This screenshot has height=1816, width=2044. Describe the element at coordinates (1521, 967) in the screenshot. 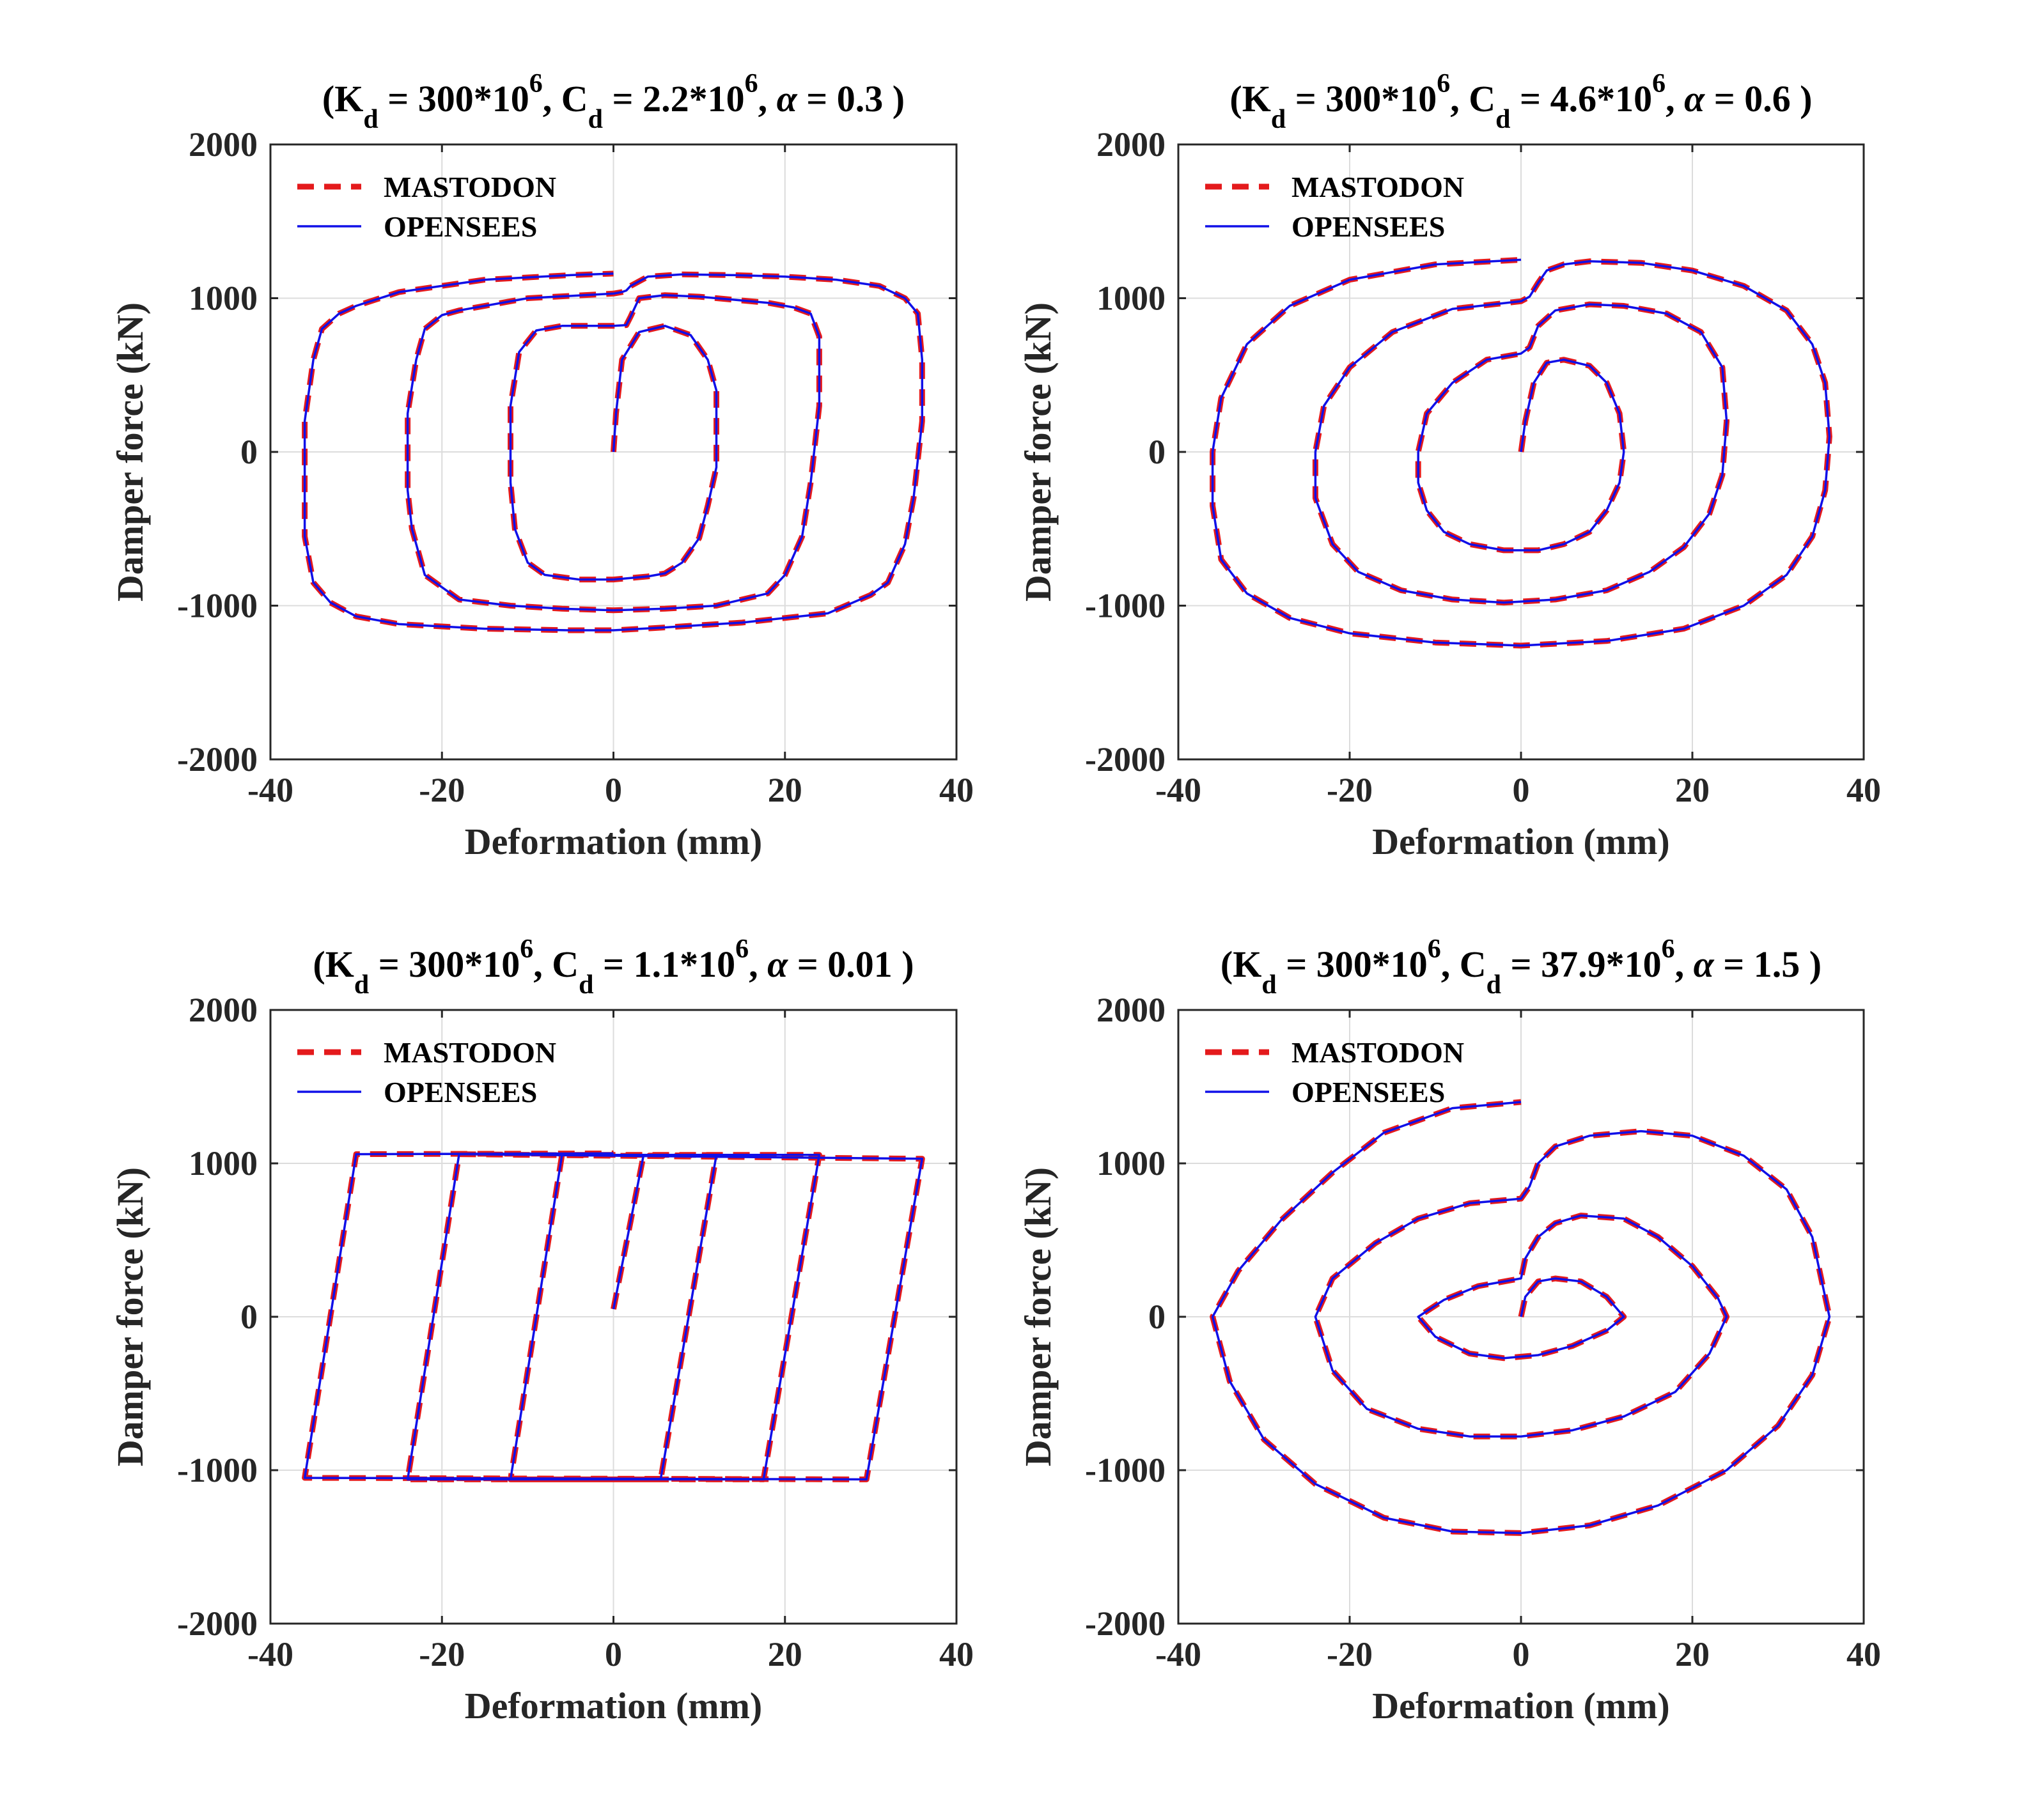

I see `panel-title: (Kd = 300*106, Cd = 37.9*106, α = 1.5 )` at that location.